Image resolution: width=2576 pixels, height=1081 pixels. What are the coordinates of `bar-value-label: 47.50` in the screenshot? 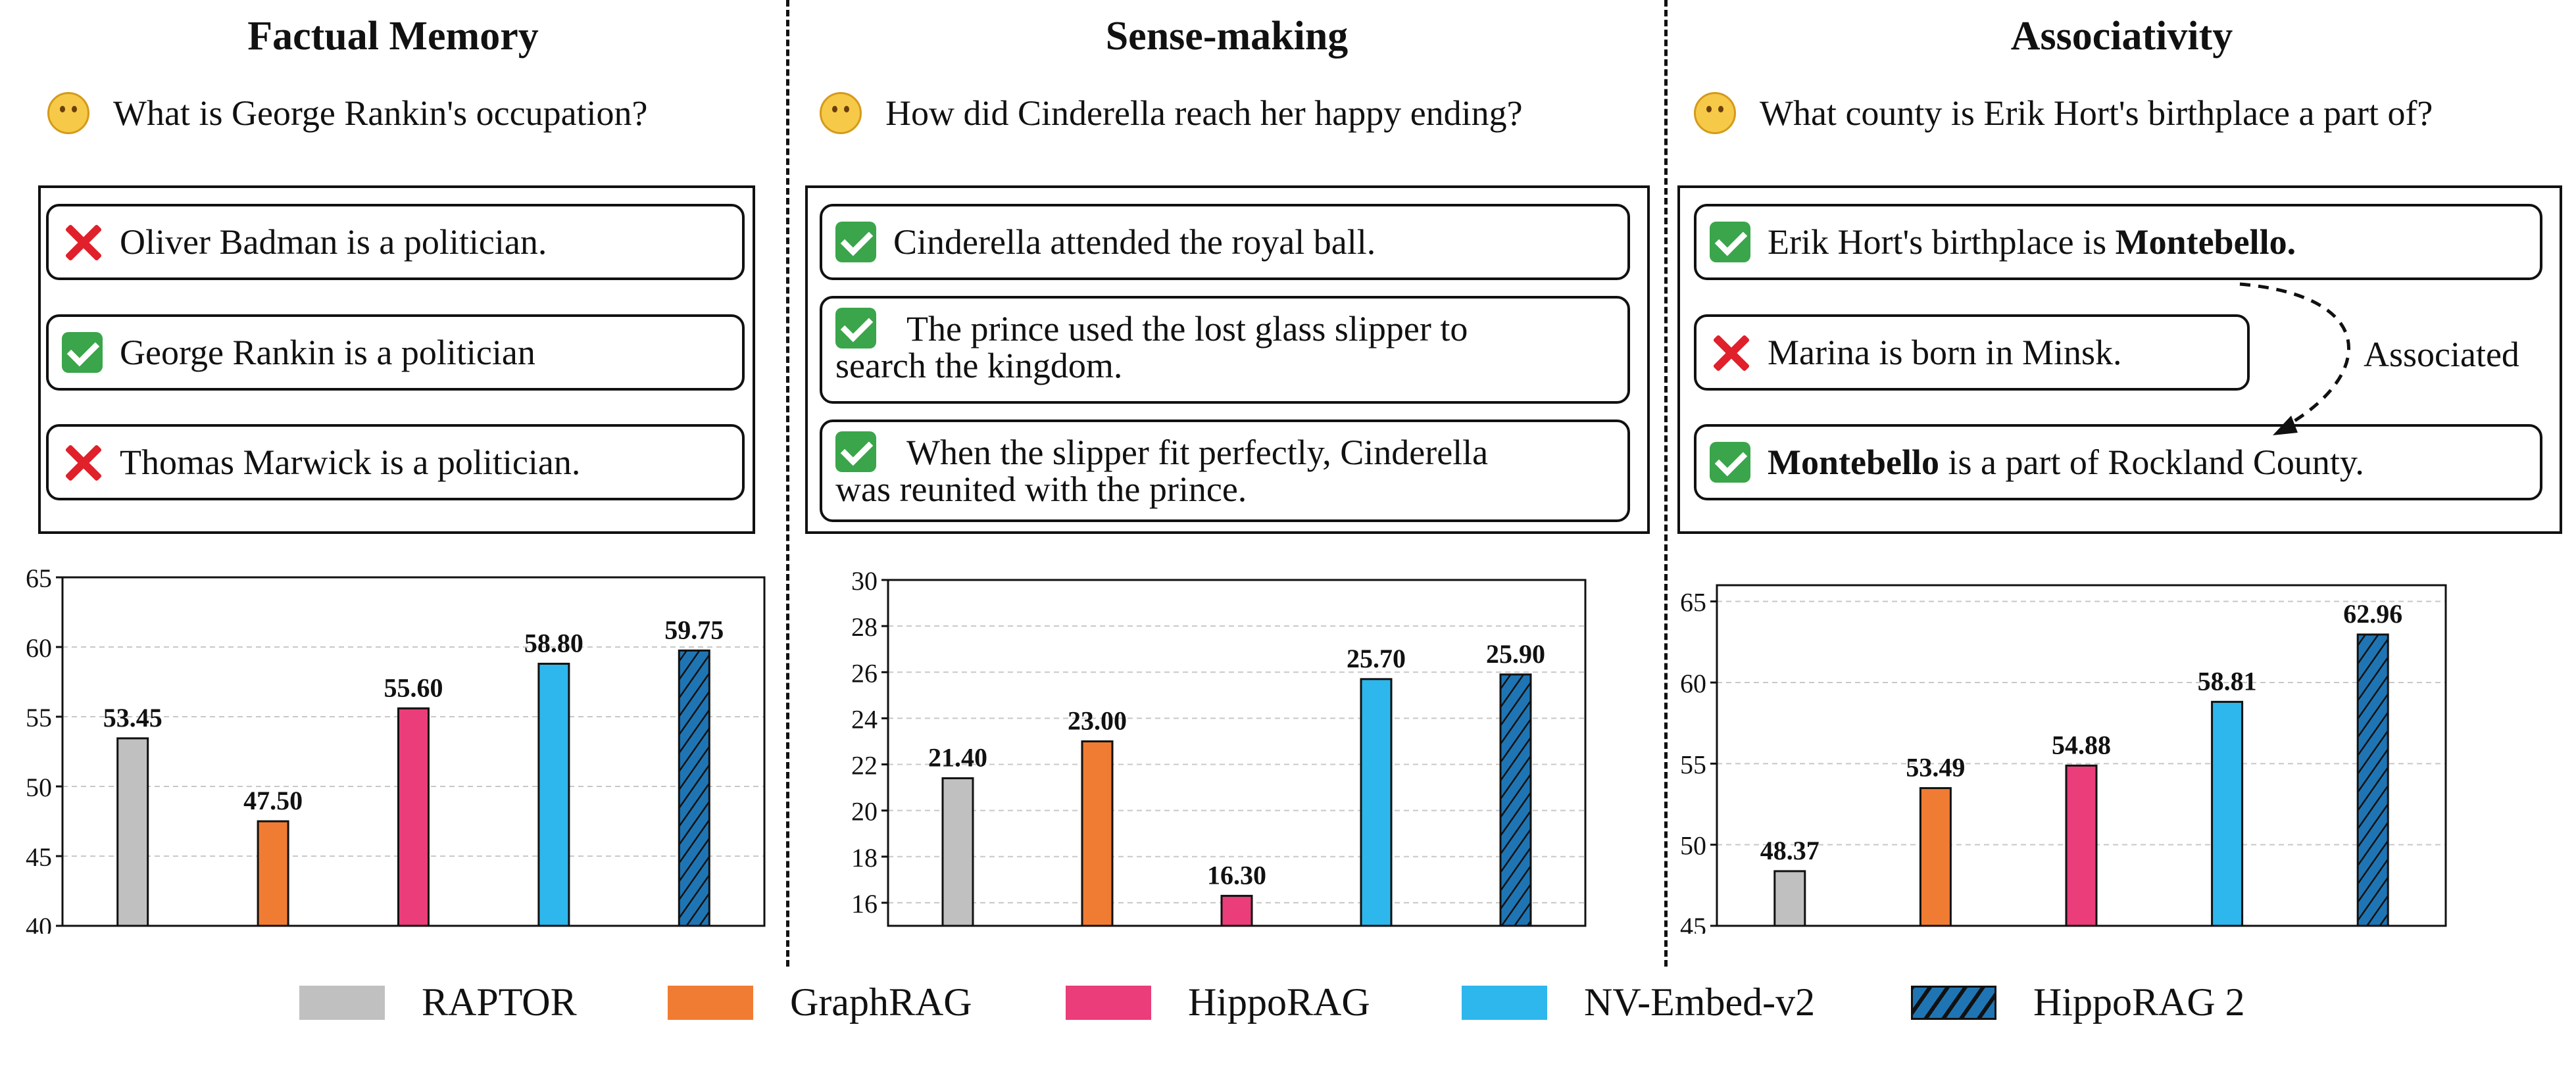 It's located at (273, 800).